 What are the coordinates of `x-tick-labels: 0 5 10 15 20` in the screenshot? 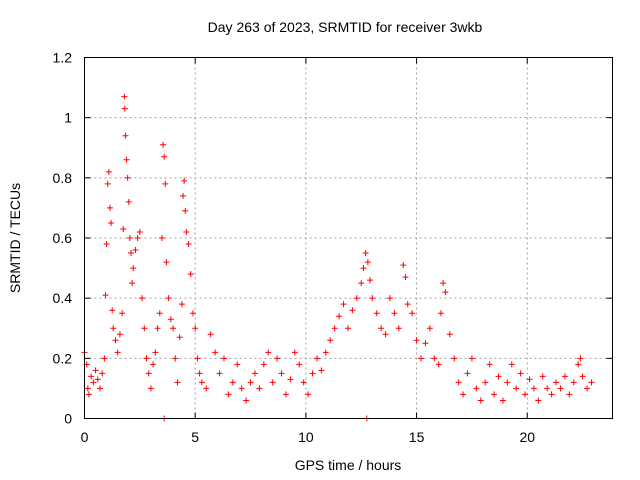 It's located at (308, 437).